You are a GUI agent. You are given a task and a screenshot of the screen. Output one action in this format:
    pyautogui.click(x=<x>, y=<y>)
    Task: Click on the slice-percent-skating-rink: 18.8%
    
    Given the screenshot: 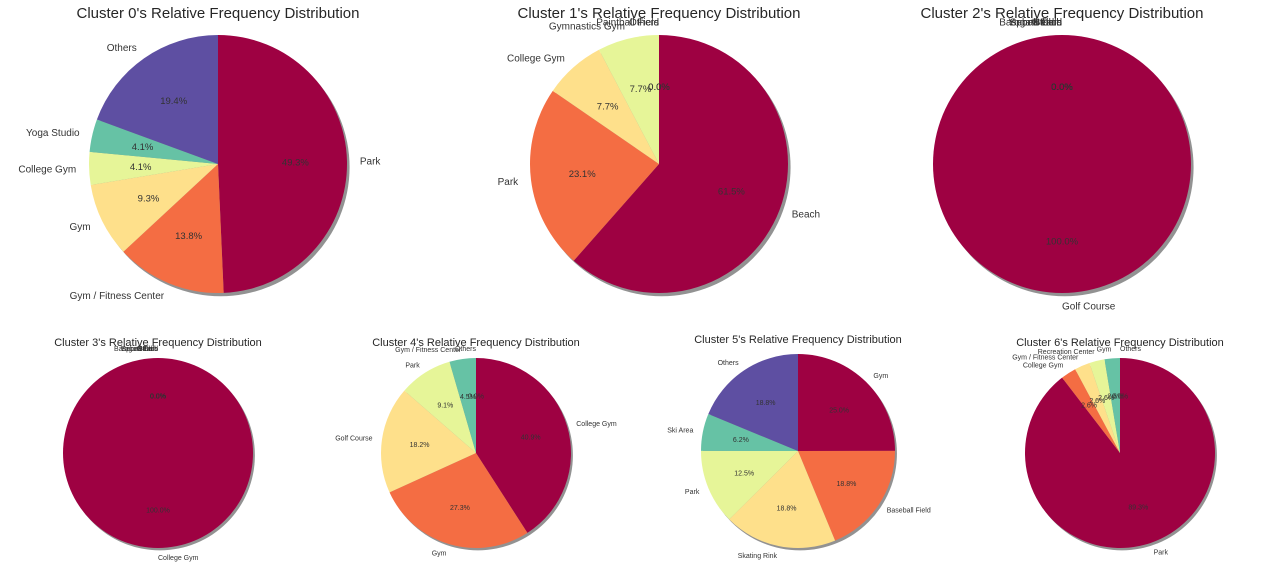 What is the action you would take?
    pyautogui.click(x=787, y=509)
    